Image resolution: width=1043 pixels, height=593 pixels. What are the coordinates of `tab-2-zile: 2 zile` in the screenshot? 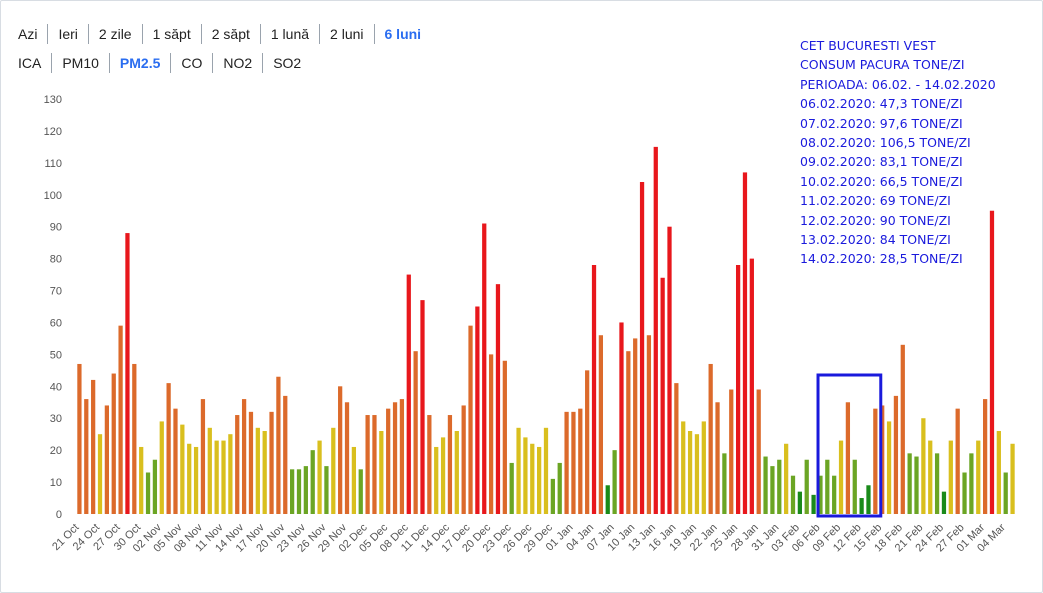 It's located at (114, 34).